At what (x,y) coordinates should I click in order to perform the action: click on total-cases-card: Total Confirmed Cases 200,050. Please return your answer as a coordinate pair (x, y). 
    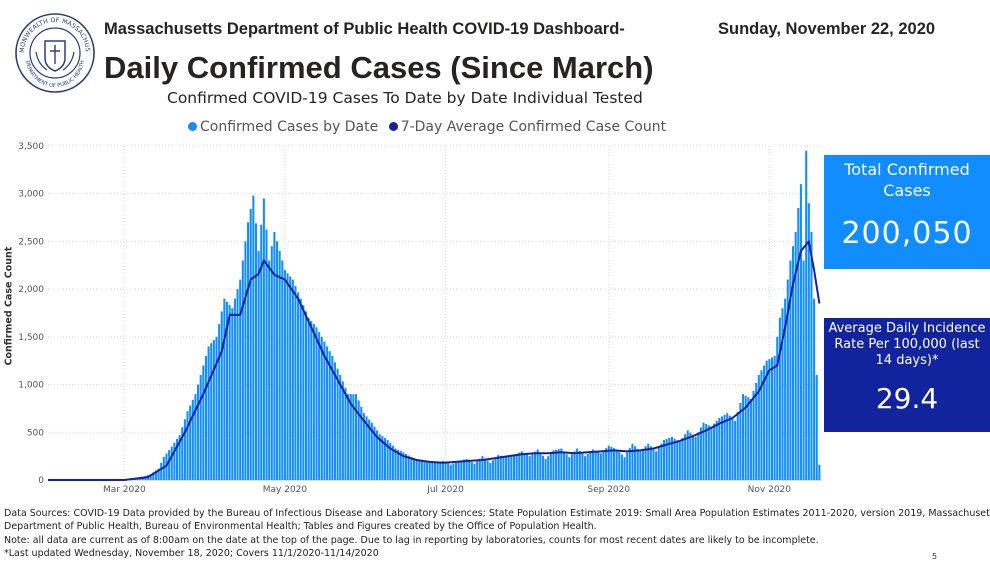
    Looking at the image, I should click on (907, 212).